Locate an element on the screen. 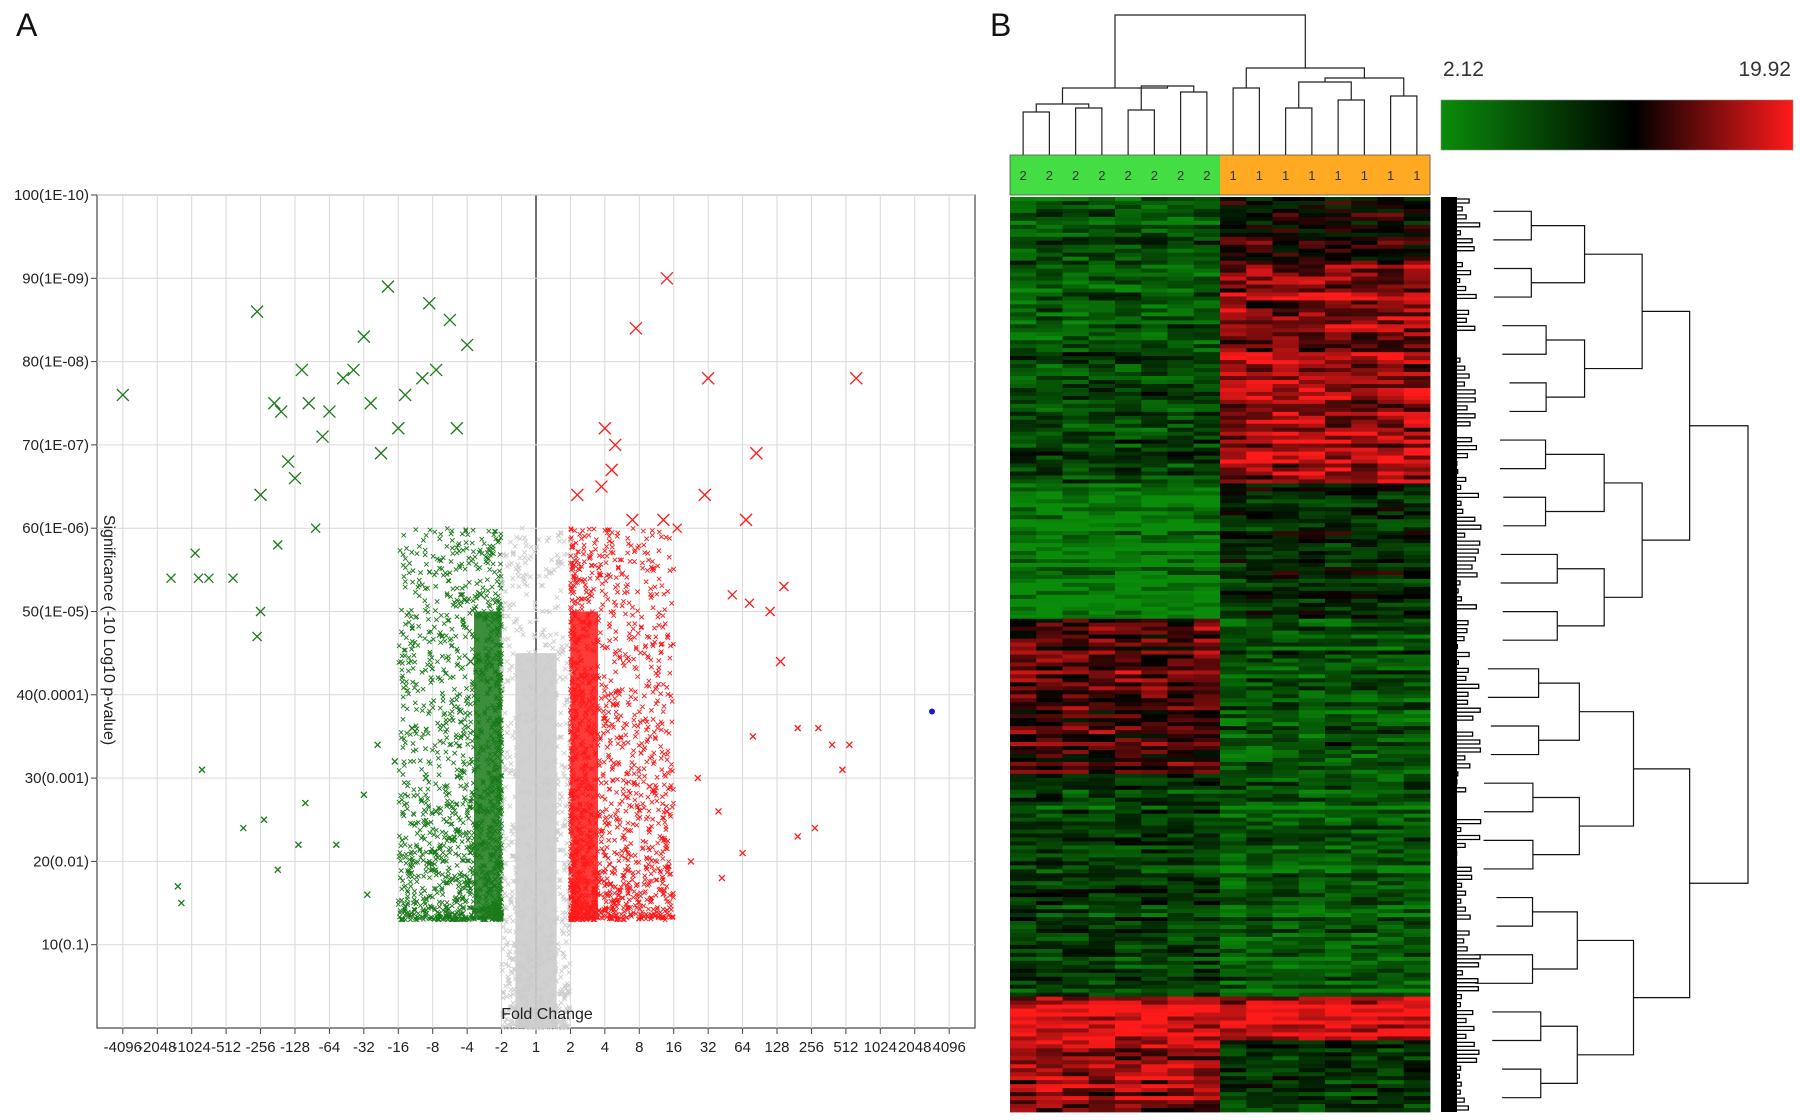 This screenshot has height=1120, width=1800. column-label: 1 is located at coordinates (1338, 175).